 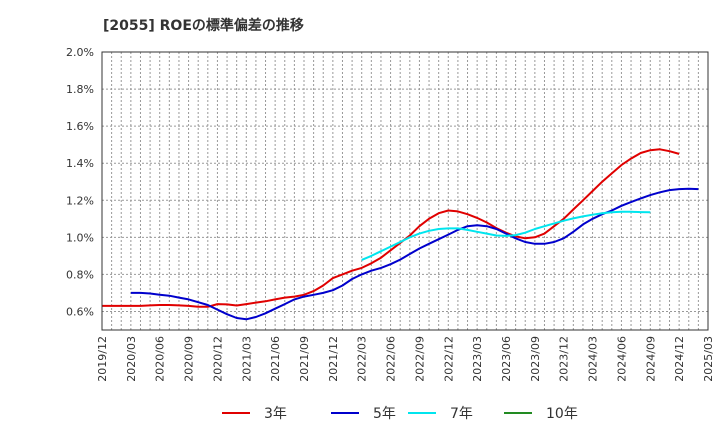 I want to click on legend-label-5年: 5年, so click(x=384, y=414).